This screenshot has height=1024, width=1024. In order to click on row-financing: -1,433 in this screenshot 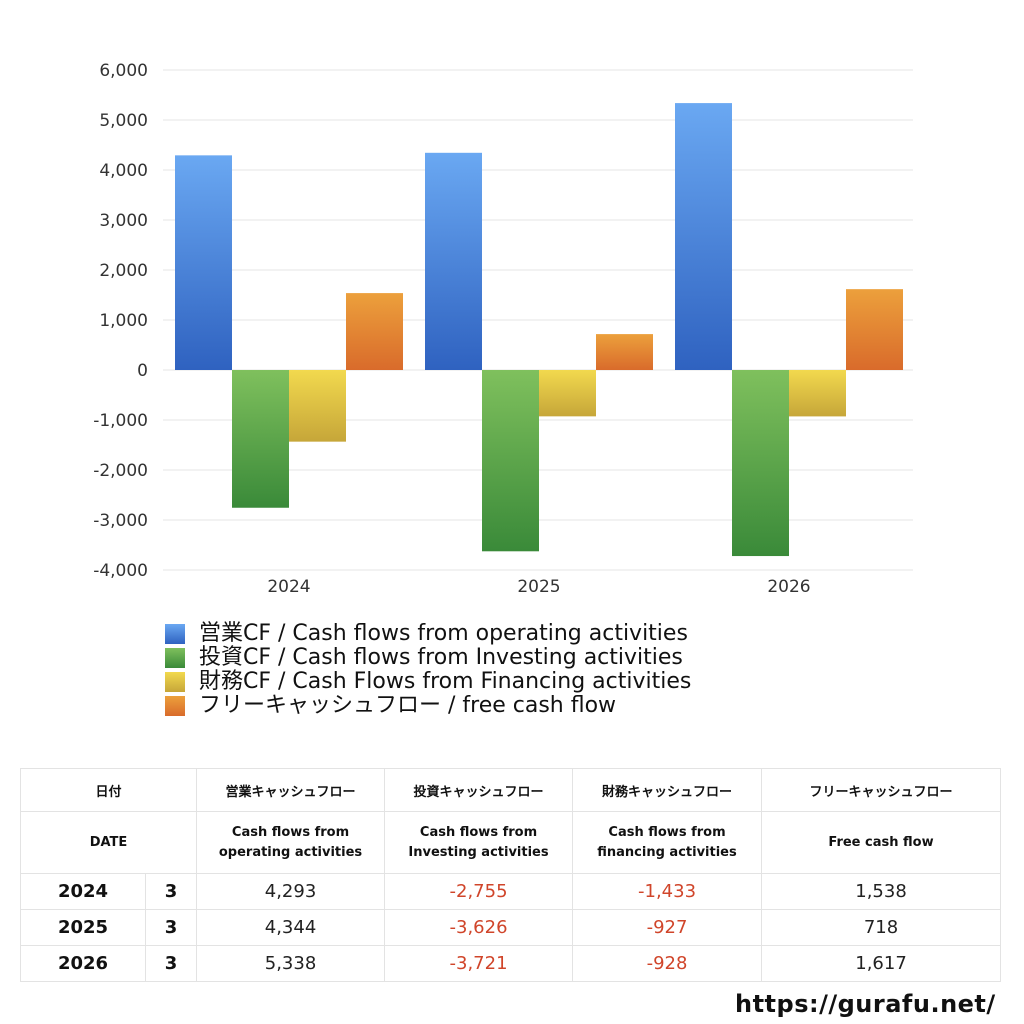, I will do `click(667, 891)`.